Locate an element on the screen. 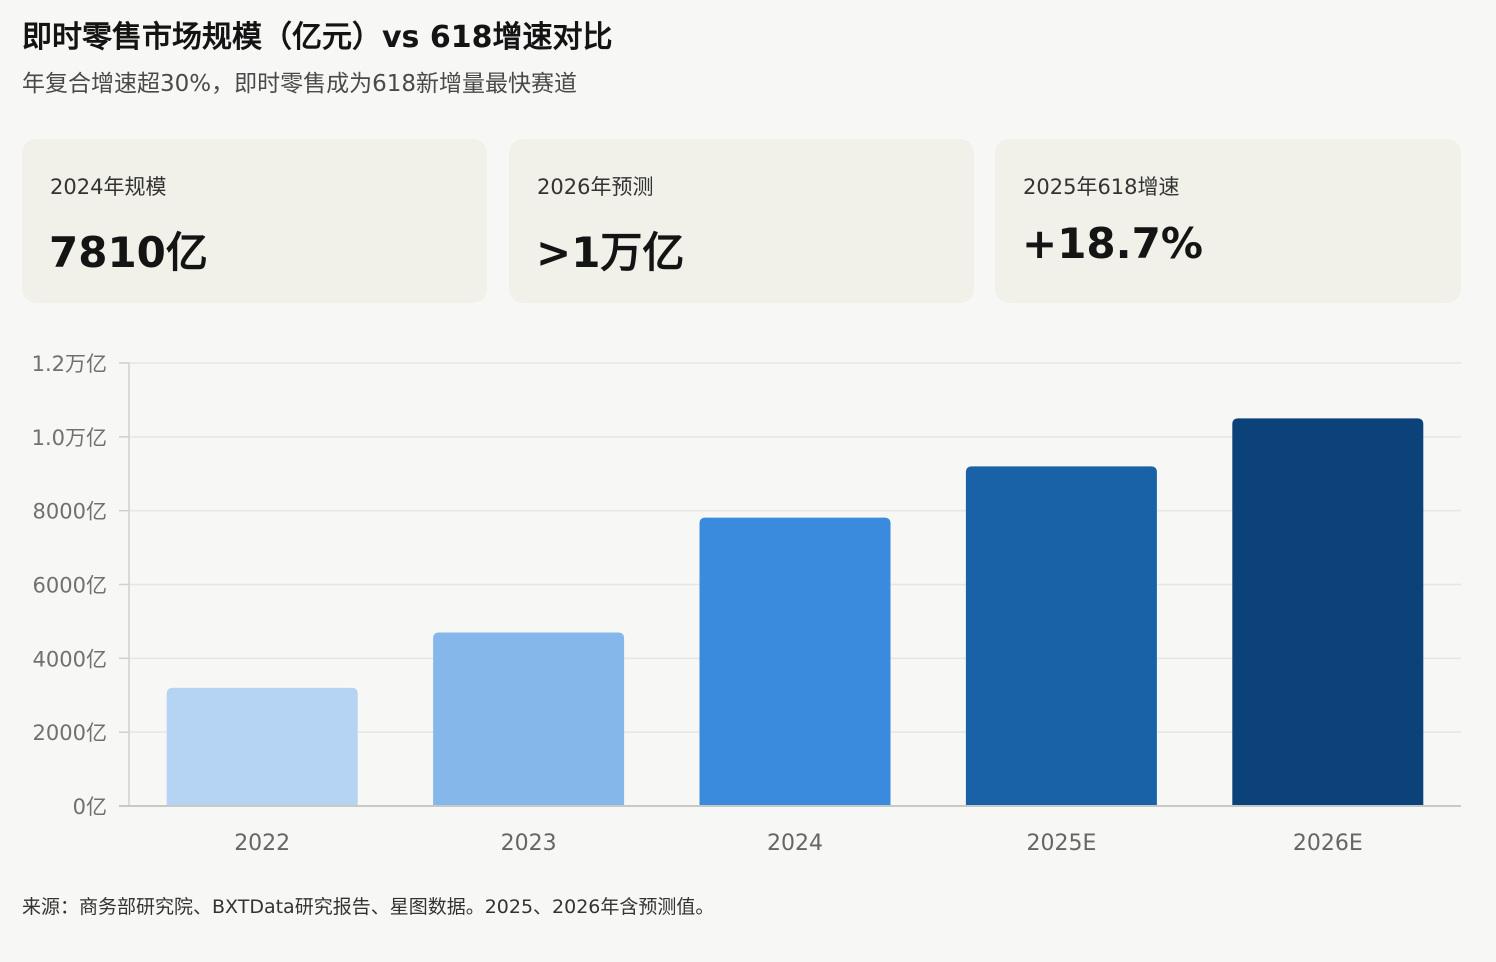  bar-2026e is located at coordinates (1328, 612).